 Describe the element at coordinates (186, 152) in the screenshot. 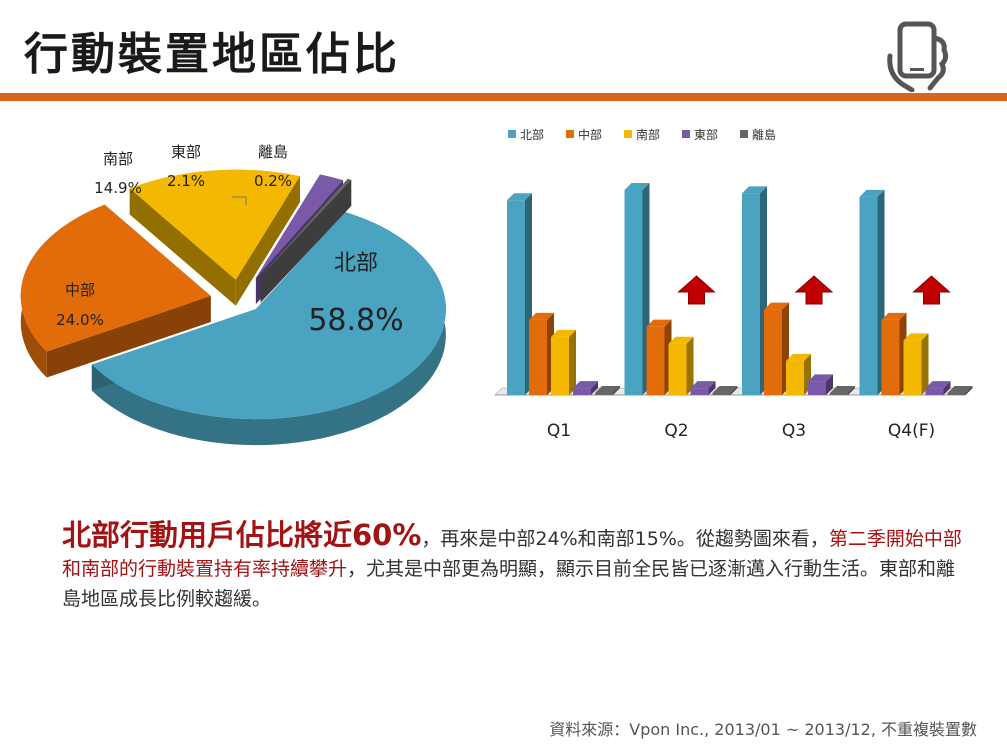

I see `pie-label-3: 東部` at that location.